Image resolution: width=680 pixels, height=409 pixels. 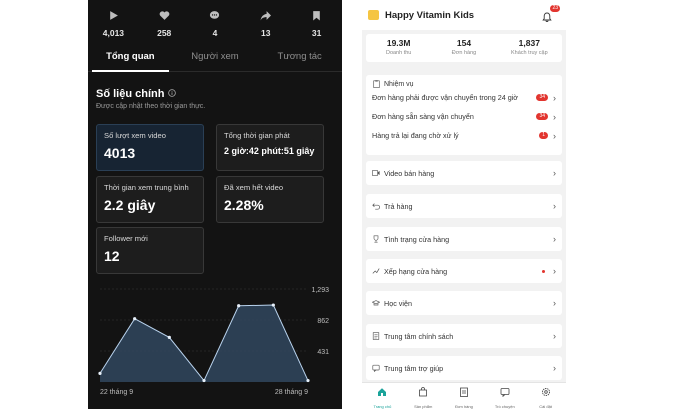 I want to click on nav-label: Trang chủ, so click(x=382, y=406).